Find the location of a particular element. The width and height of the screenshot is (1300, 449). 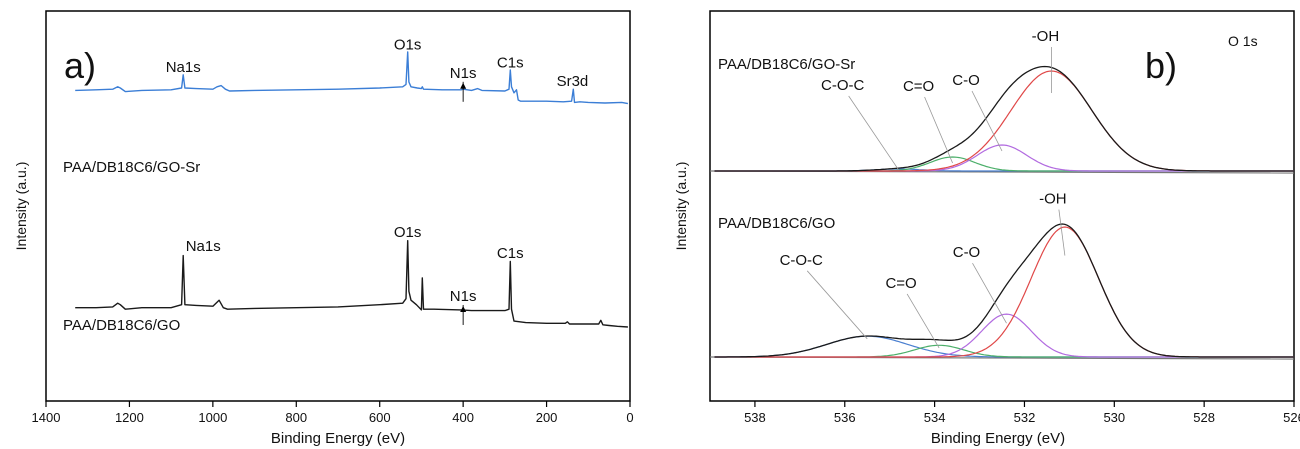

panel-b-ylabel: Intensity (a.u.) is located at coordinates (681, 206).